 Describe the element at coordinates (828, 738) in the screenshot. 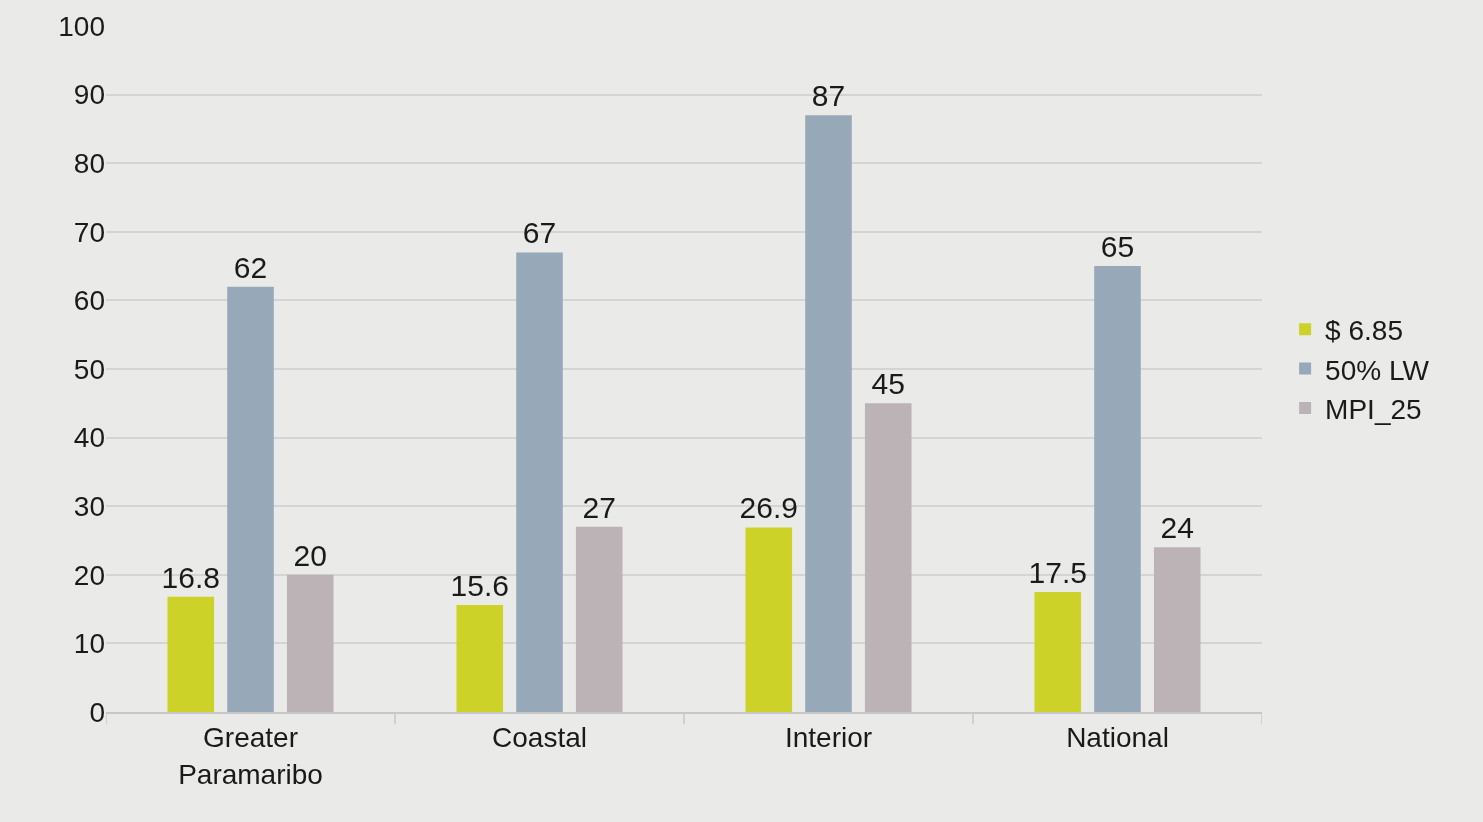

I see `x-tick-label: Interior` at that location.